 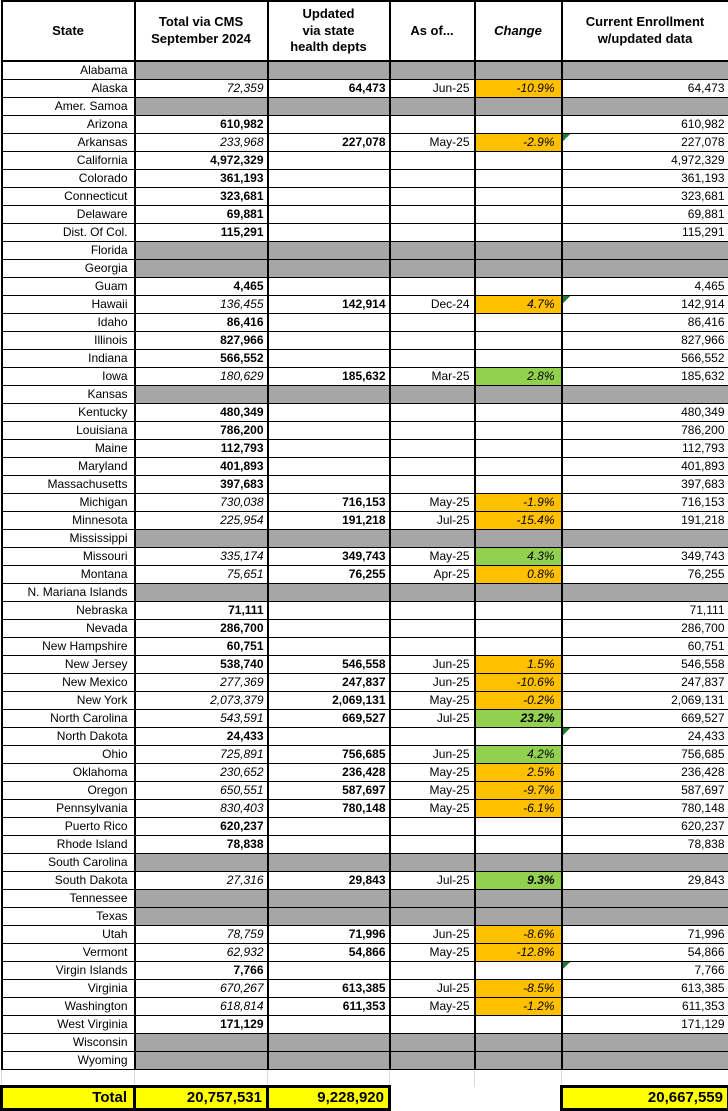 What do you see at coordinates (644, 520) in the screenshot?
I see `cell-current: 191,218` at bounding box center [644, 520].